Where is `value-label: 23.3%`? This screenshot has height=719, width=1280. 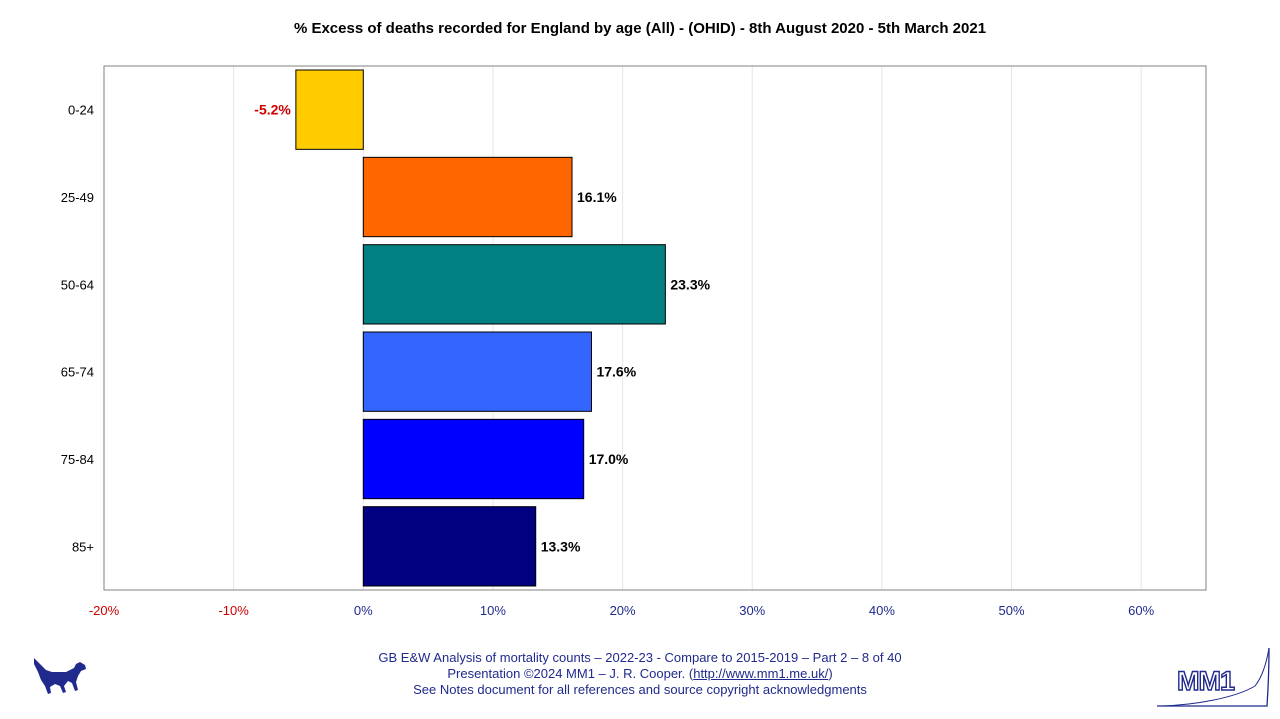 value-label: 23.3% is located at coordinates (690, 284).